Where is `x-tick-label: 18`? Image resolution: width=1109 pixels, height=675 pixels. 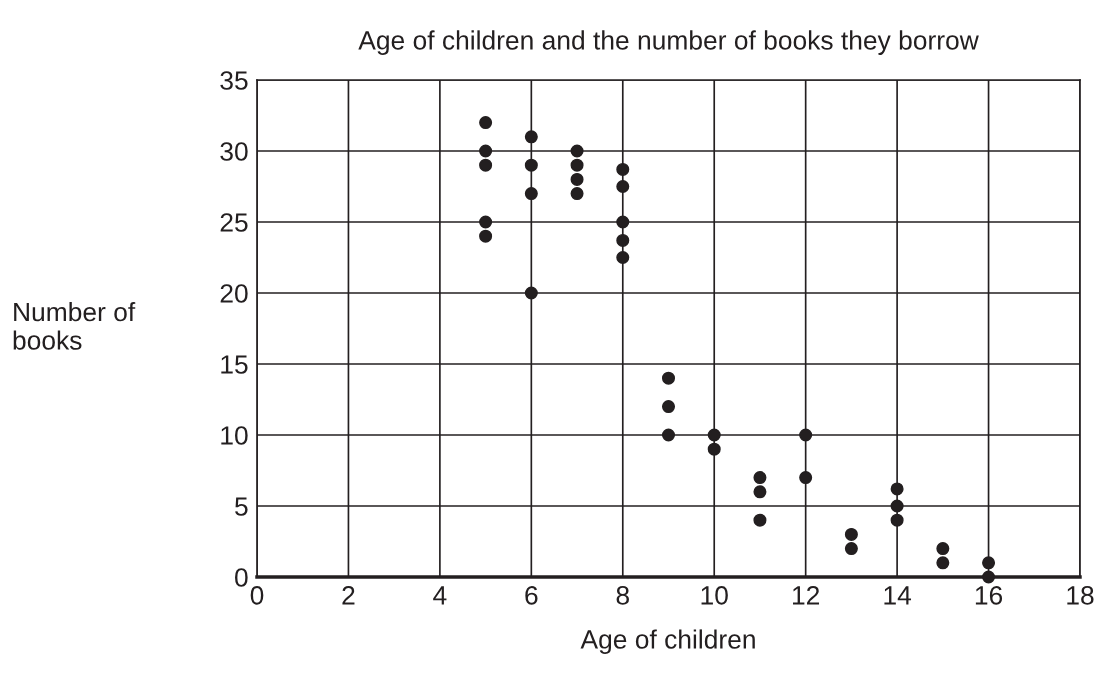
x-tick-label: 18 is located at coordinates (1080, 595).